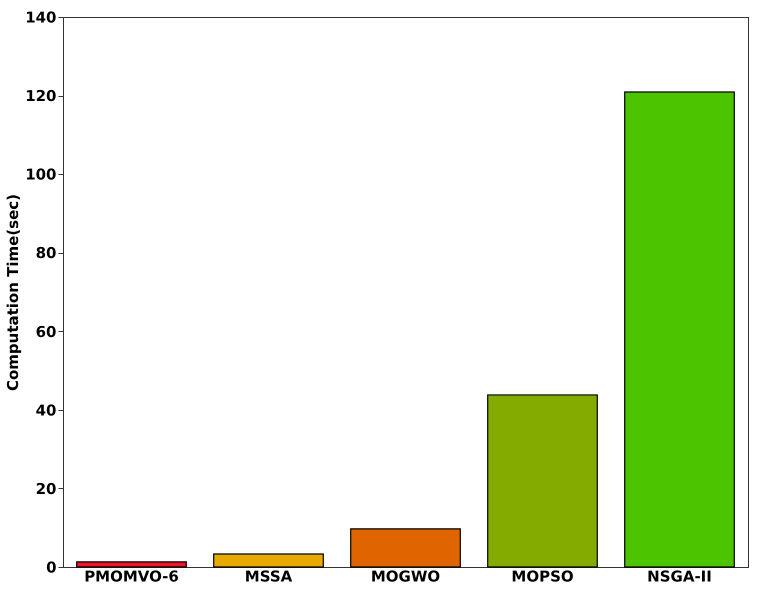 This screenshot has height=603, width=777. What do you see at coordinates (46, 253) in the screenshot?
I see `y-tick-label: 80` at bounding box center [46, 253].